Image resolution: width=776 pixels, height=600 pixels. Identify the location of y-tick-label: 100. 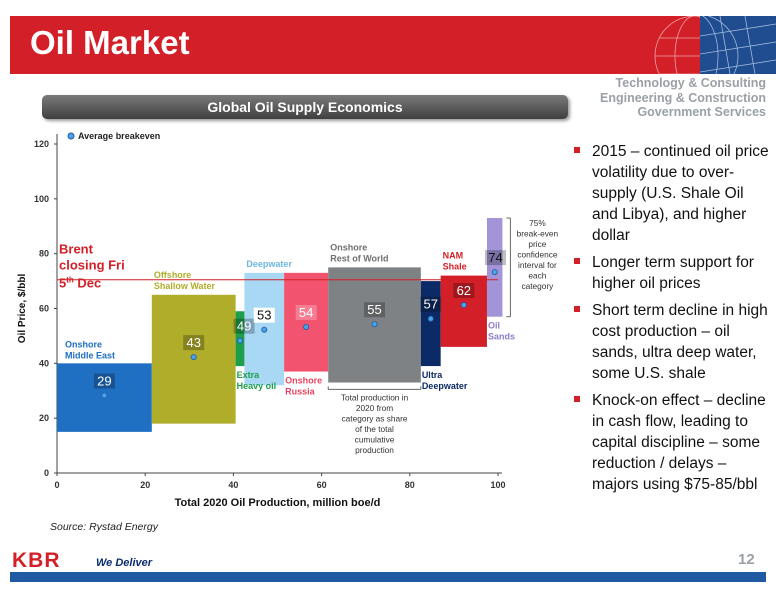
(41, 199).